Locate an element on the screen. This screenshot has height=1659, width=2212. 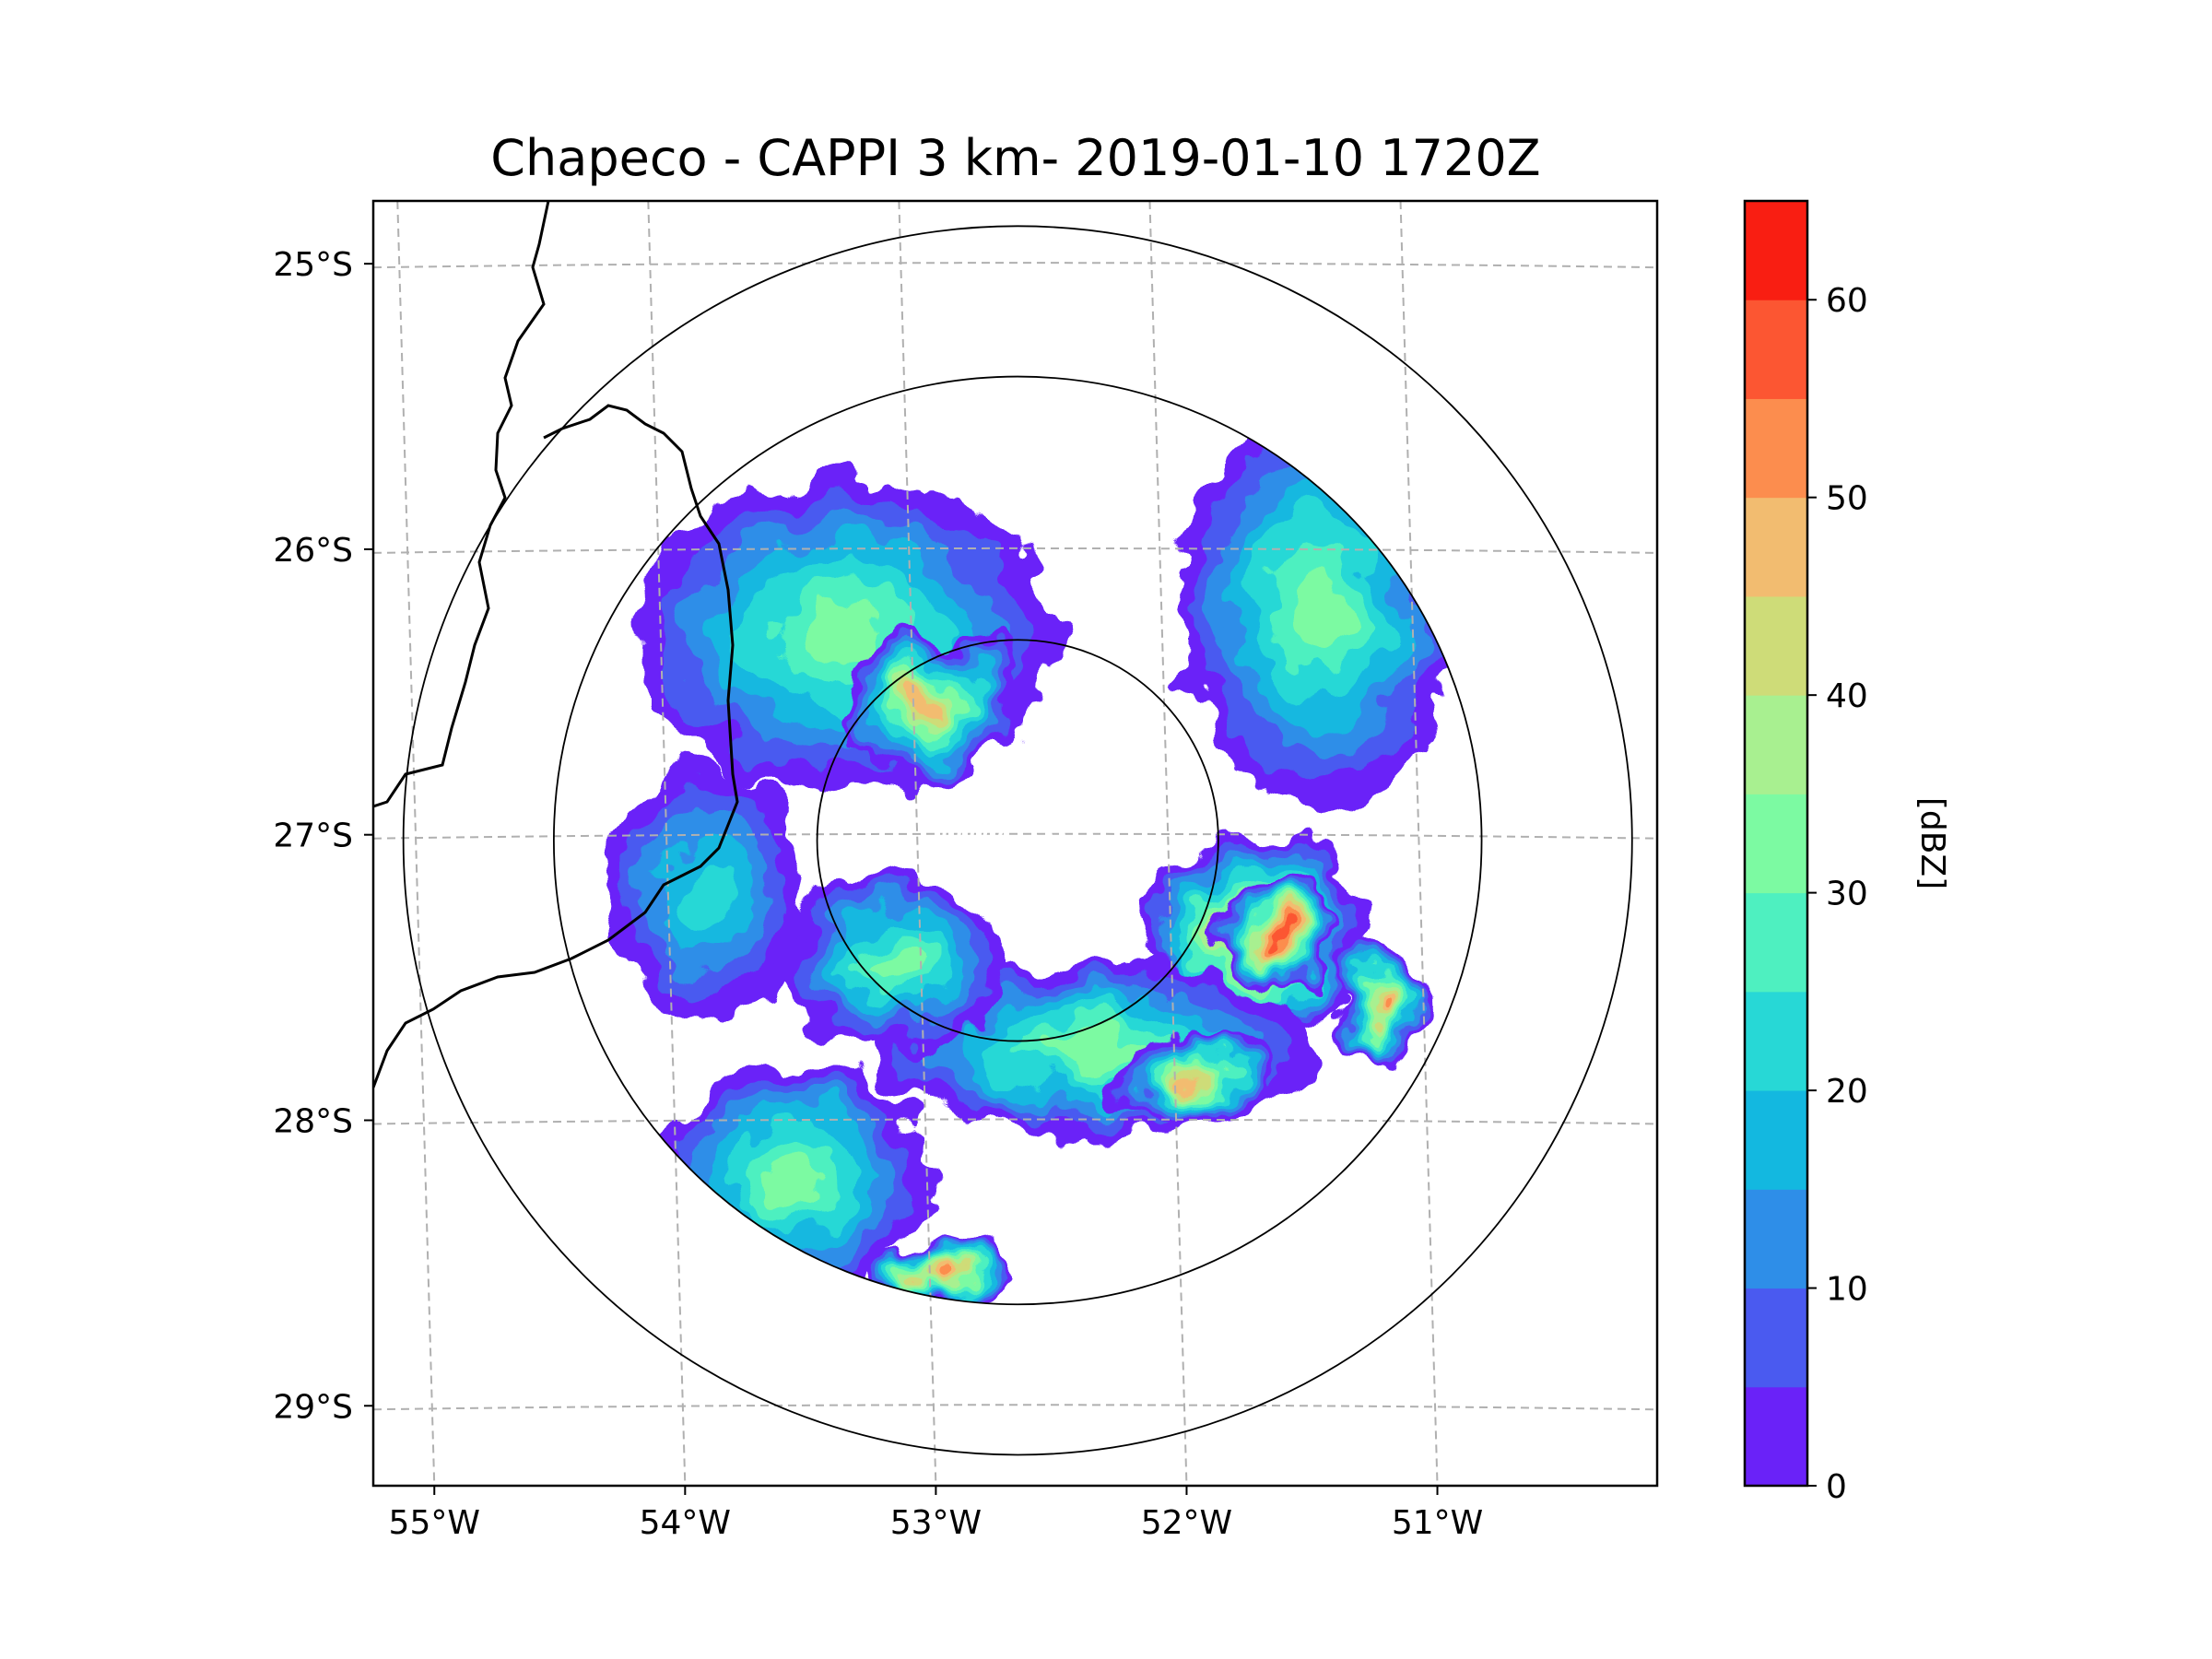
echo-region-center-band is located at coordinates (892, 963).